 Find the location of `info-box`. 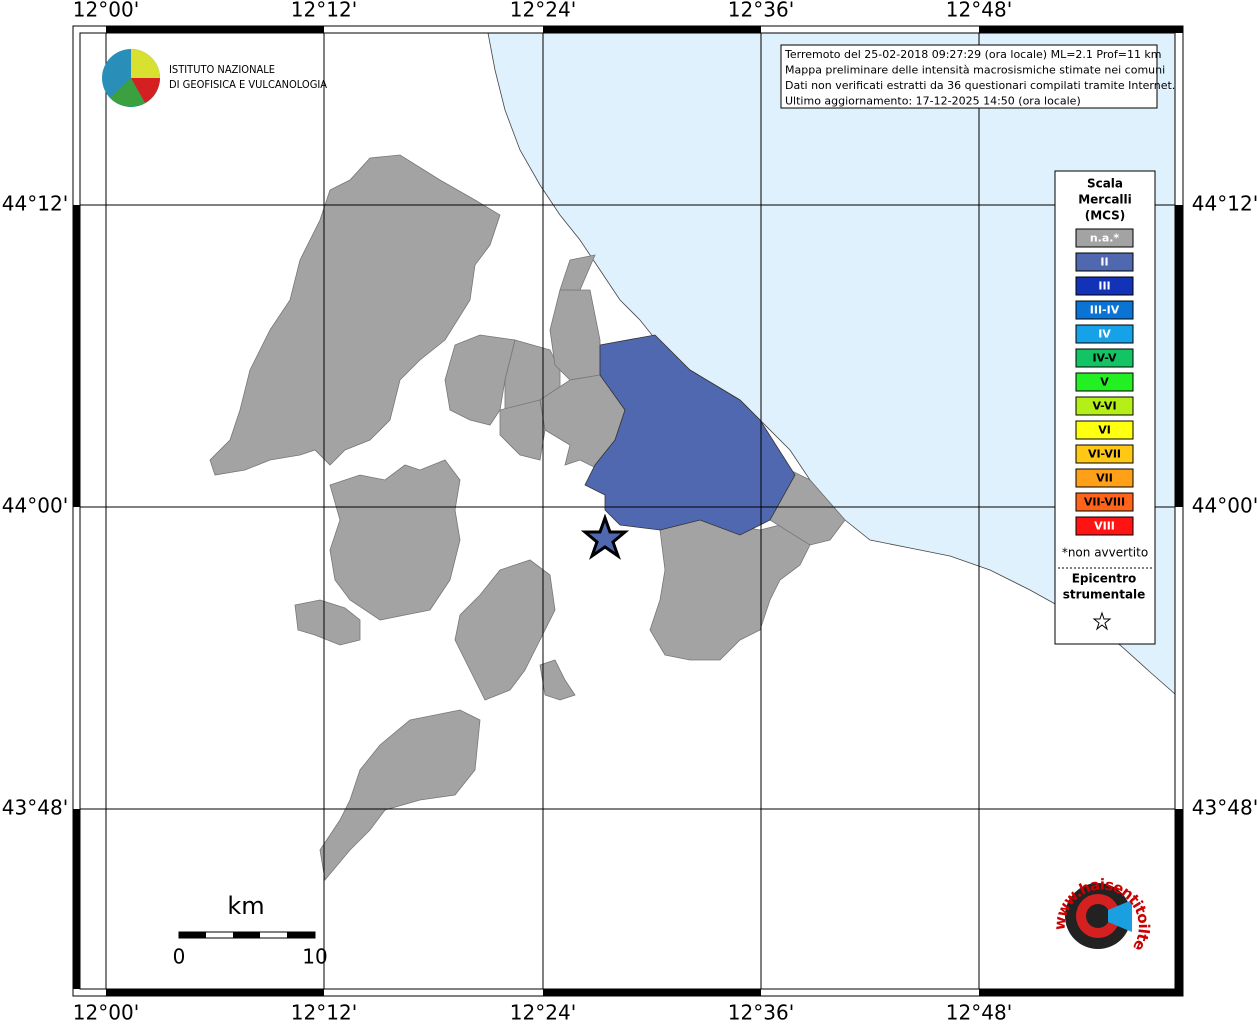

info-box is located at coordinates (969, 76).